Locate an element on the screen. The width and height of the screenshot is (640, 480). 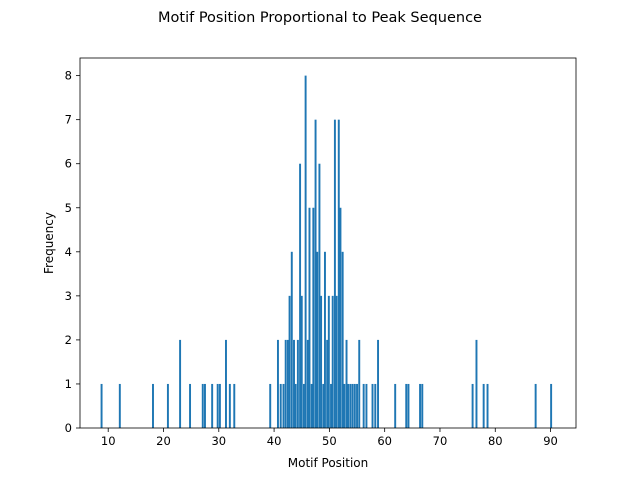
y-axis-label: Frequency is located at coordinates (49, 243).